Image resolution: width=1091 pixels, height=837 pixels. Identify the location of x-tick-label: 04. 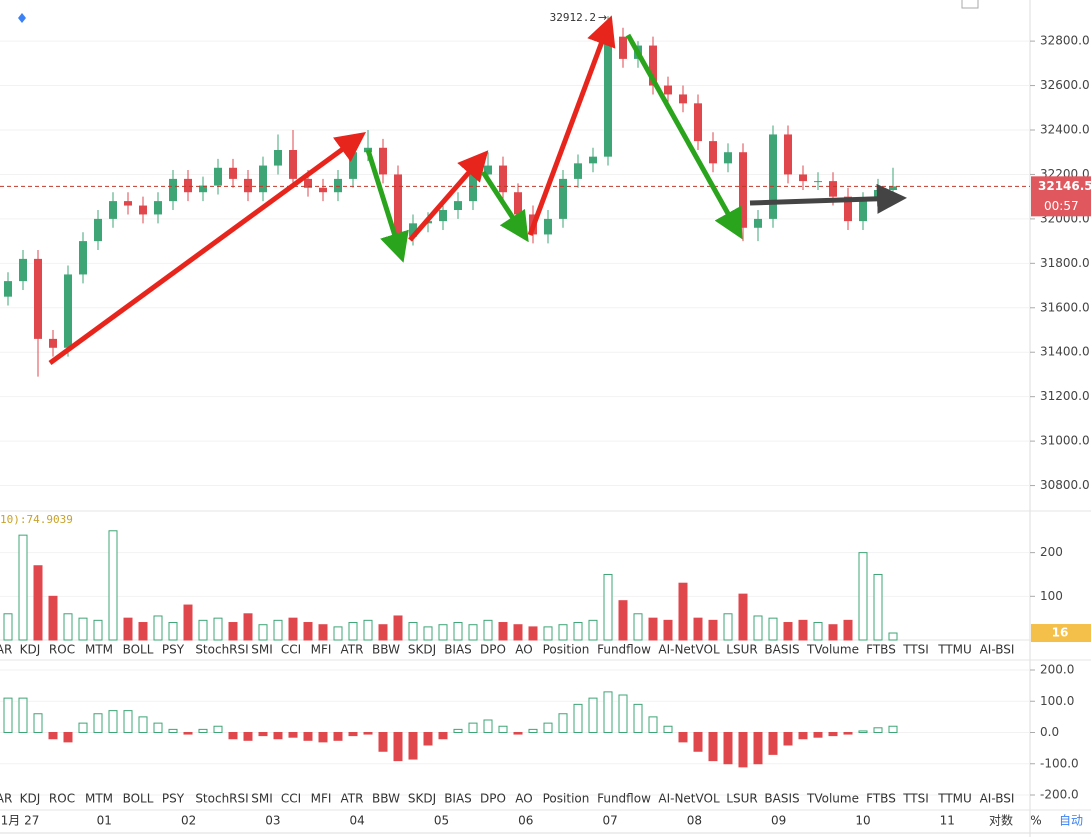
(357, 821).